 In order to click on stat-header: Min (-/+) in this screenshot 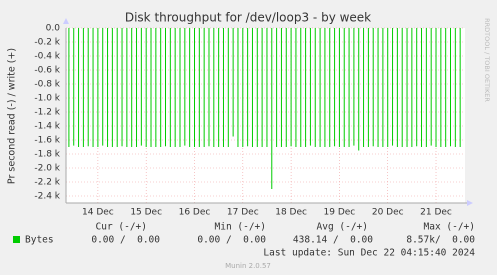, I will do `click(240, 227)`.